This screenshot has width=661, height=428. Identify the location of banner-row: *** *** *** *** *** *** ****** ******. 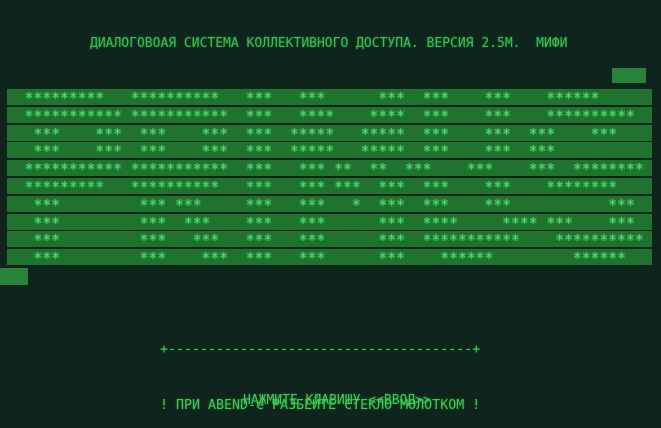
(329, 258).